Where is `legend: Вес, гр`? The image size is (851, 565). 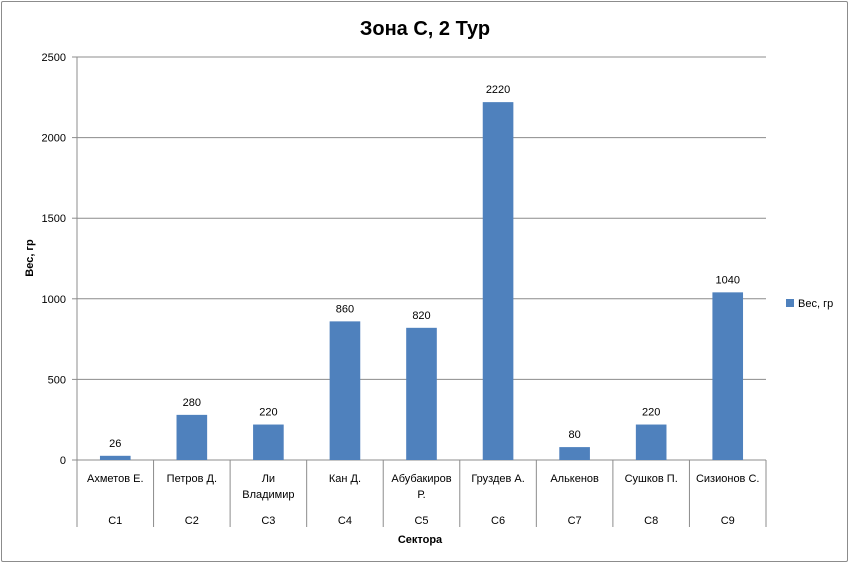
legend: Вес, гр is located at coordinates (809, 304).